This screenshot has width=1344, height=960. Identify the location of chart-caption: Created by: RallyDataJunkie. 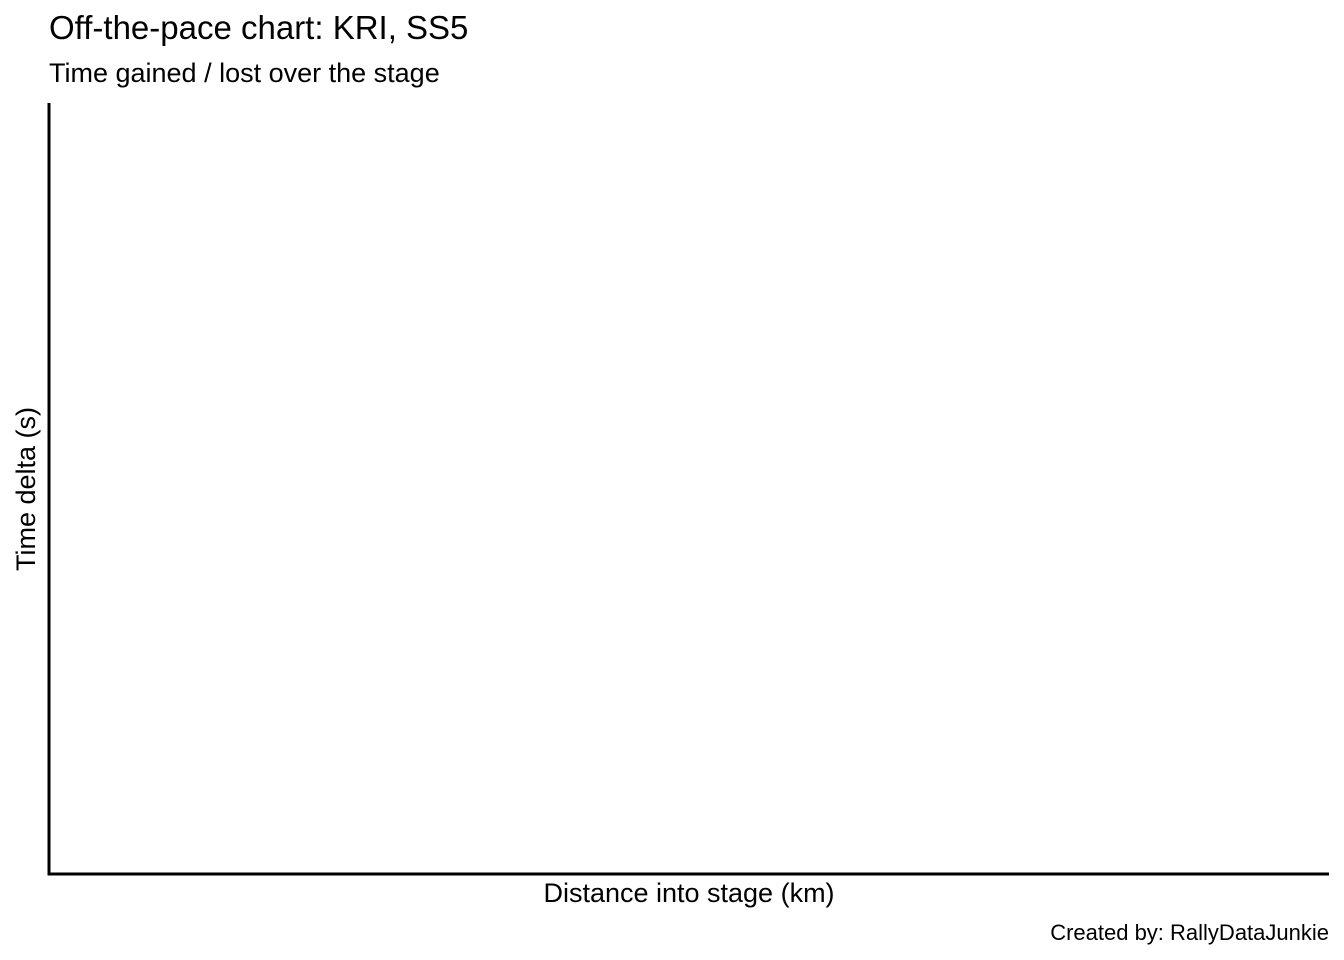
(1189, 932).